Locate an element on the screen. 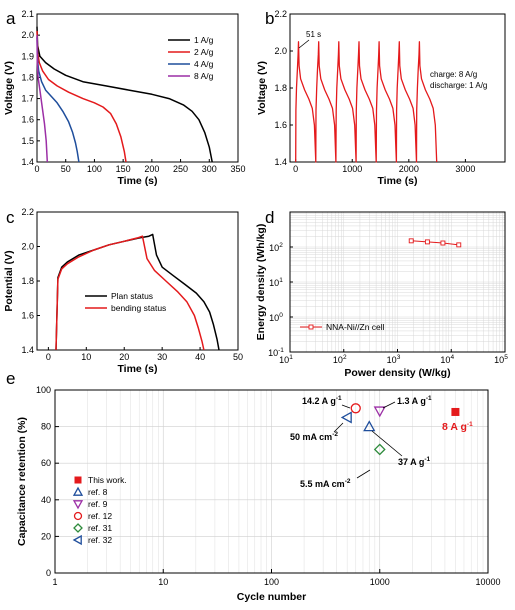 This screenshot has width=515, height=610. b-annotation-charge: charge: 8 A/g is located at coordinates (453, 74).